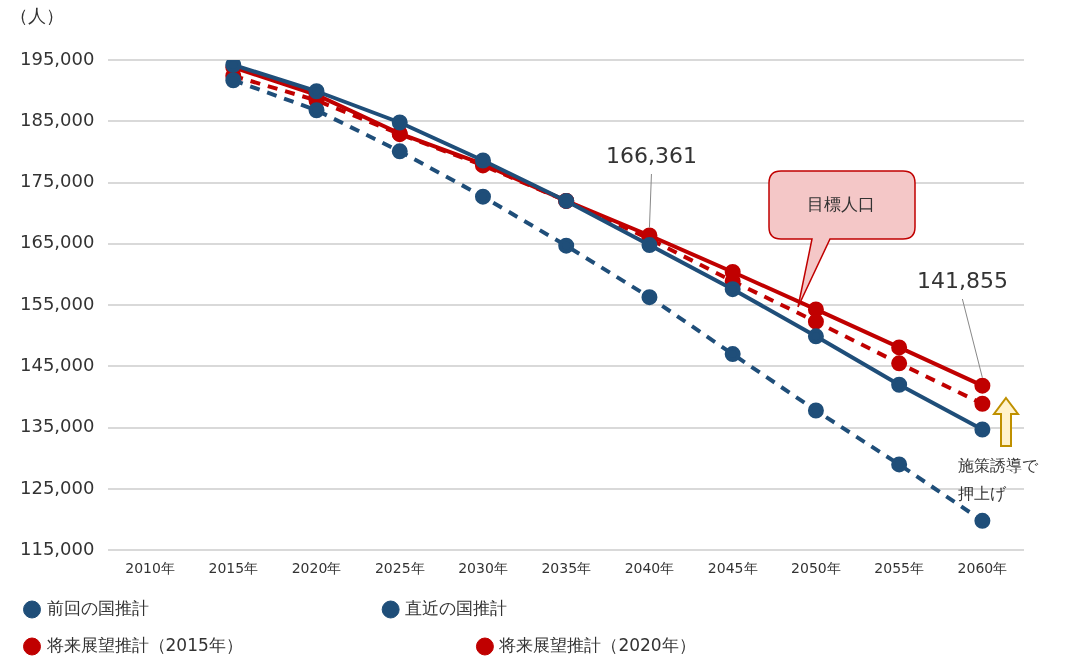 The image size is (1069, 665). Describe the element at coordinates (649, 568) in the screenshot. I see `x-tick-label: 2040年` at that location.